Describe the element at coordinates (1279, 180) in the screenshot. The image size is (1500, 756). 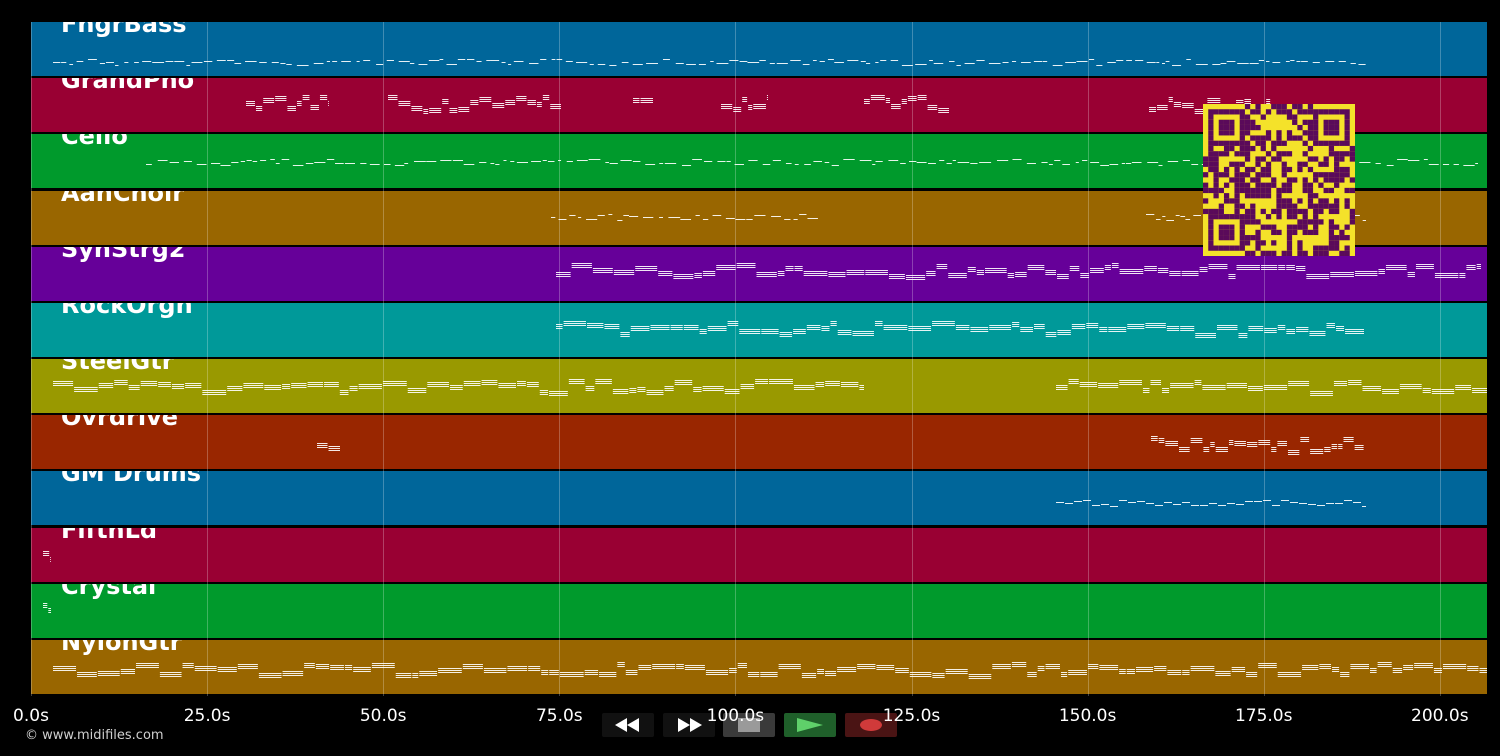
I see `qr-code` at that location.